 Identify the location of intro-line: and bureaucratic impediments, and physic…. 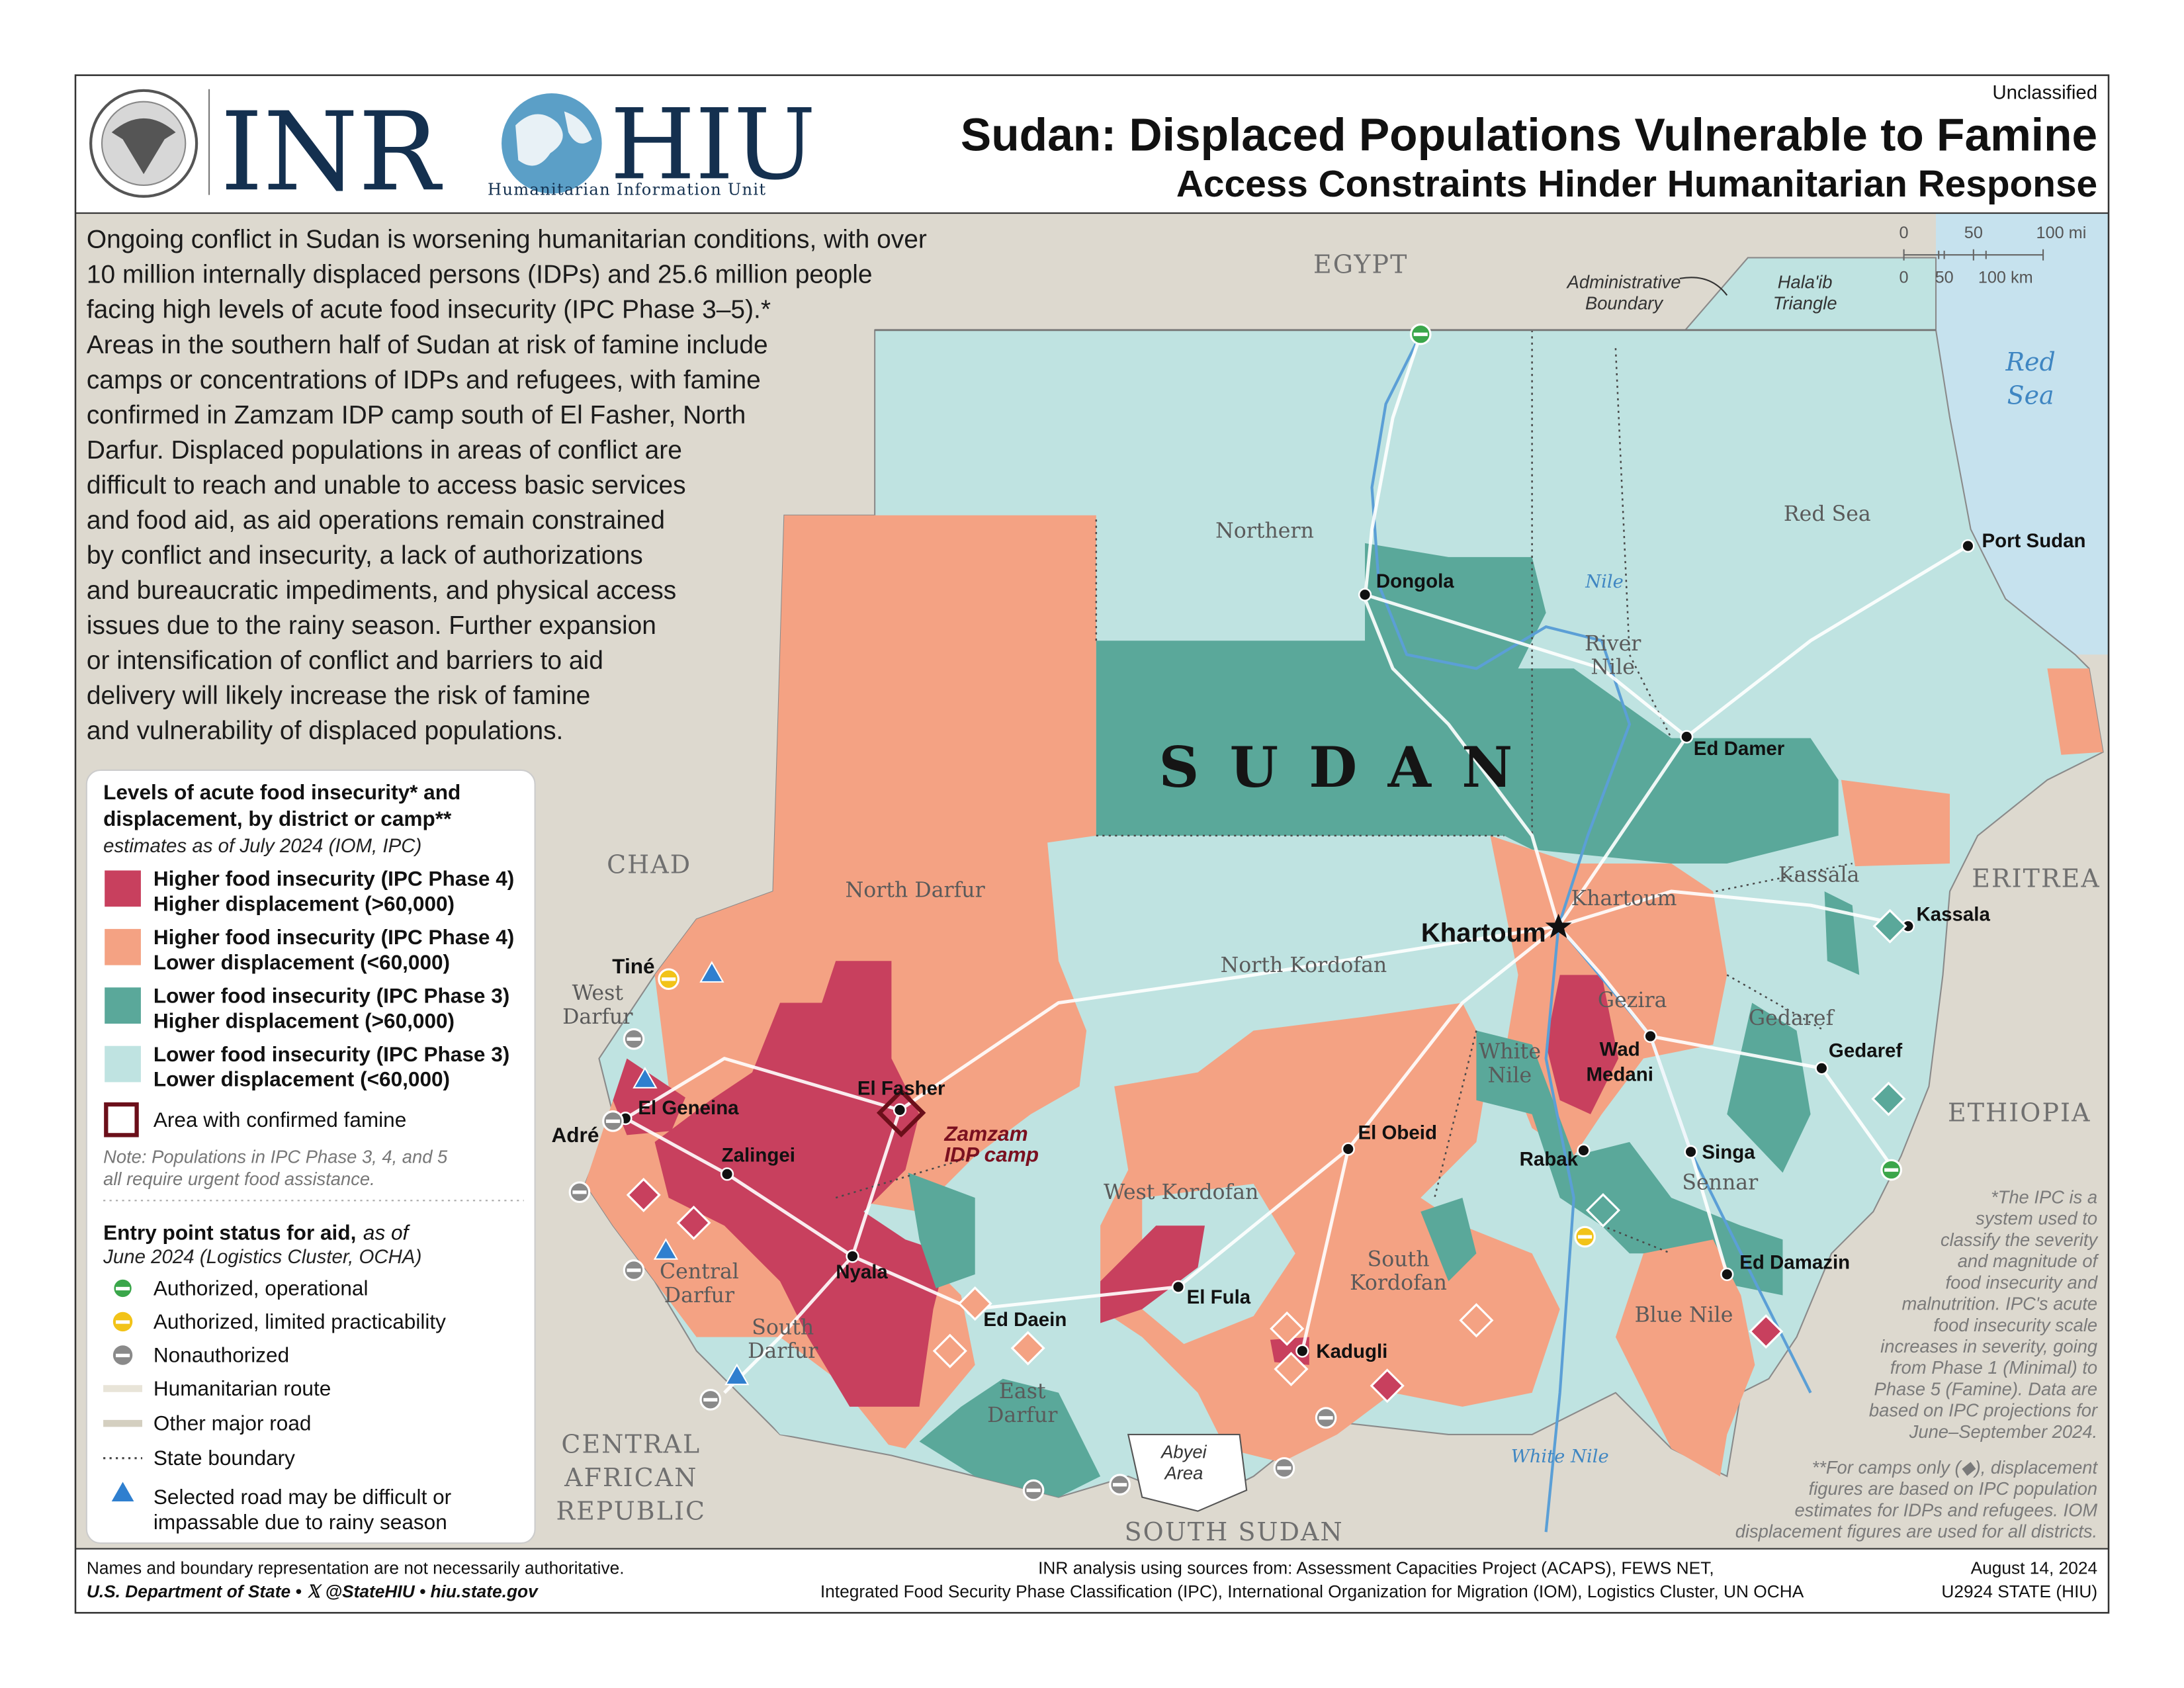
(382, 590).